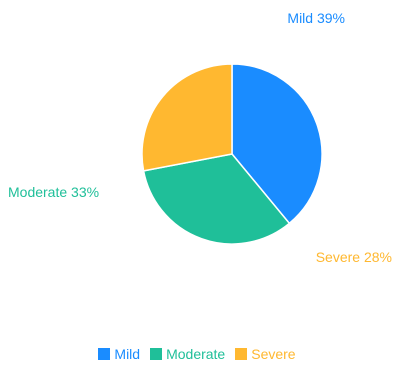  Describe the element at coordinates (53, 192) in the screenshot. I see `slice-label-moderate: Moderate 33%` at that location.